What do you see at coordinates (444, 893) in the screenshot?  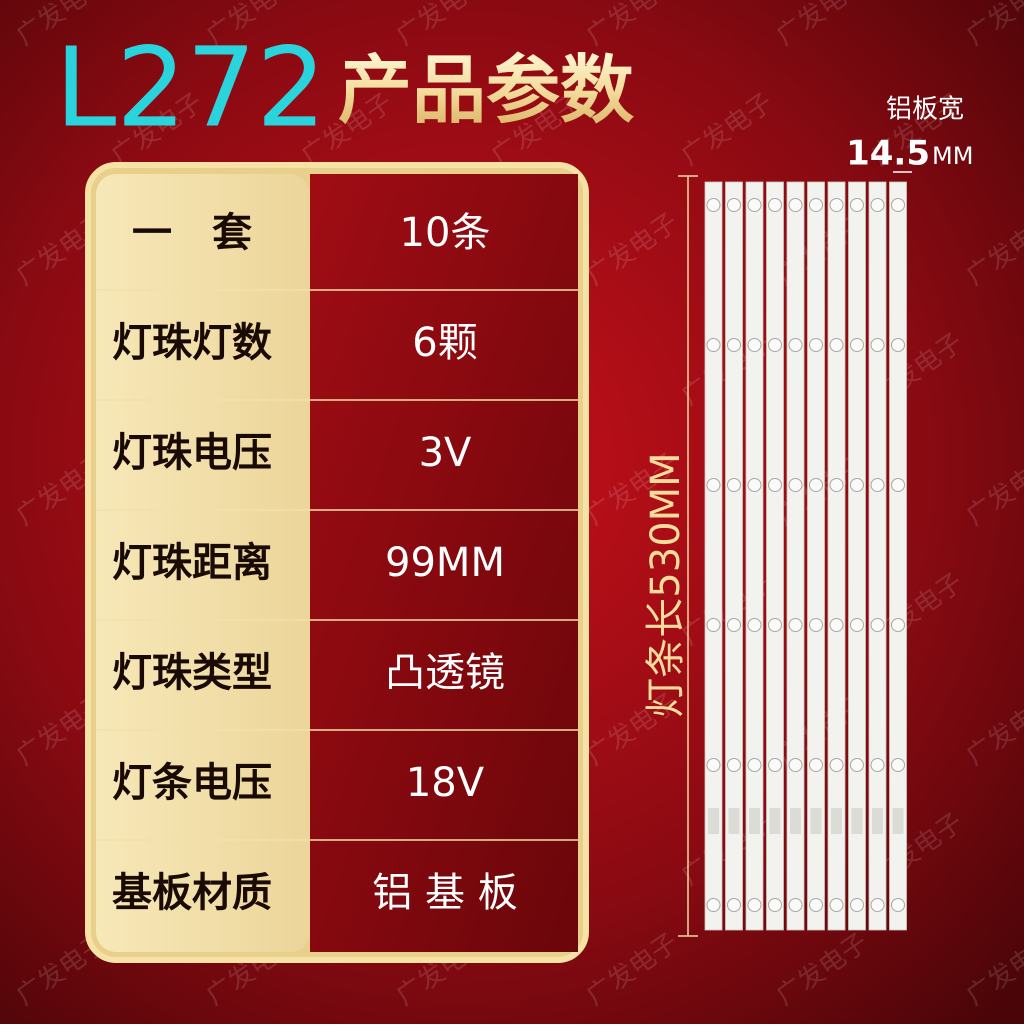 I see `row-value: 铝 基 板` at bounding box center [444, 893].